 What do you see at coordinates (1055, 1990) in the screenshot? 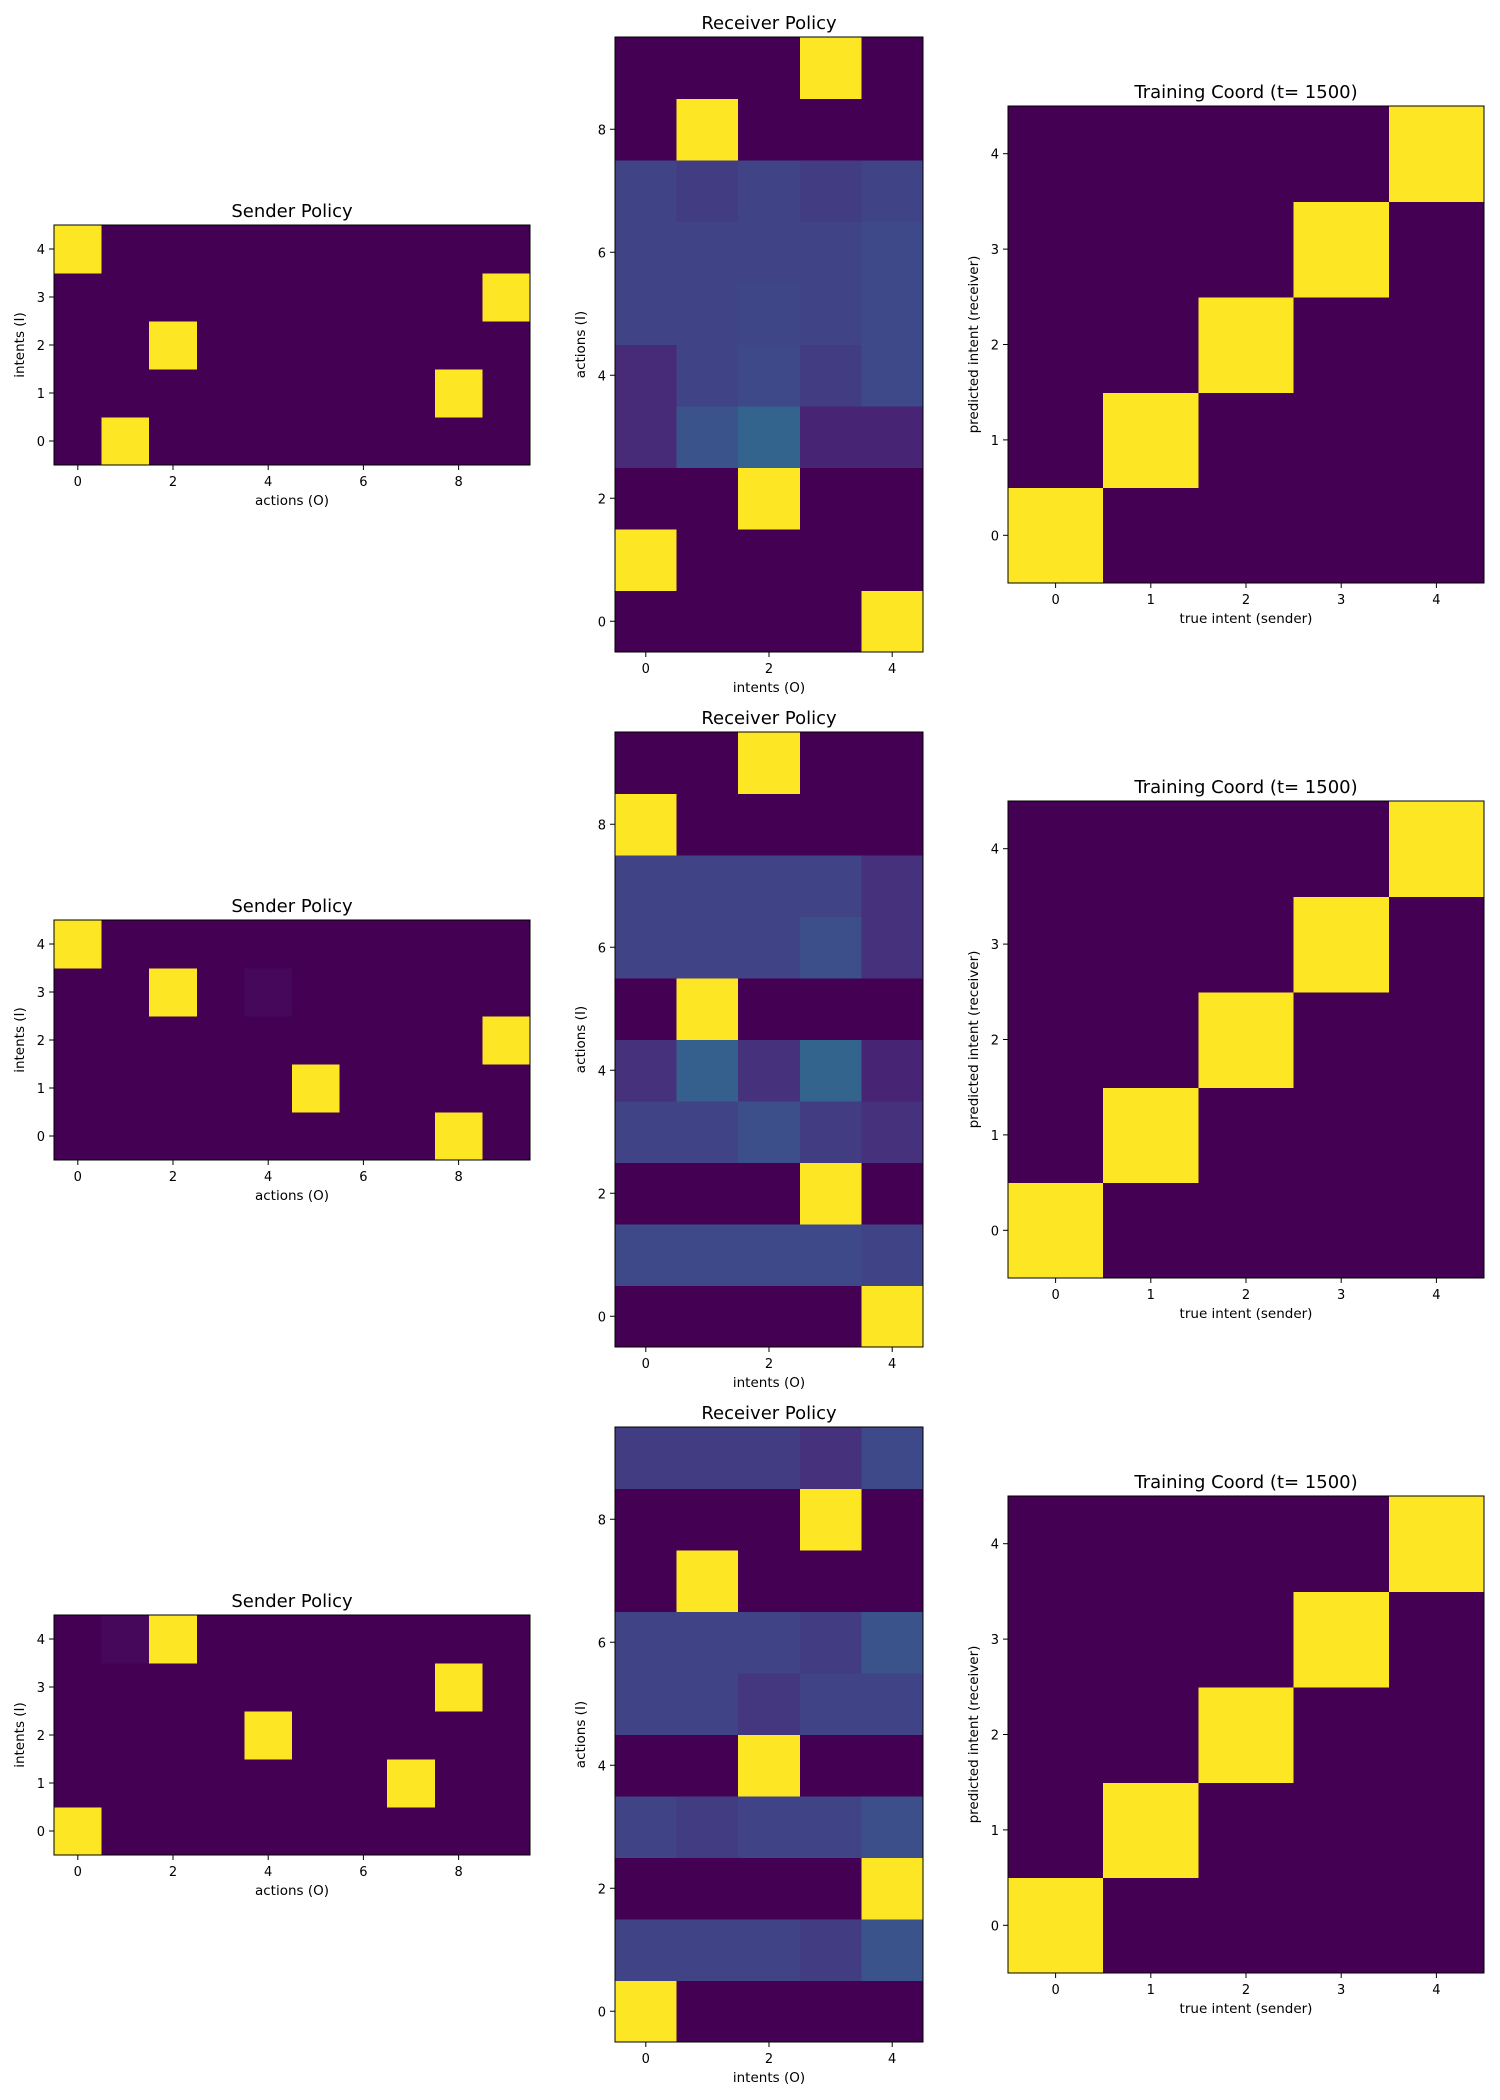
I see `row3-coord-xtick-label: 0` at bounding box center [1055, 1990].